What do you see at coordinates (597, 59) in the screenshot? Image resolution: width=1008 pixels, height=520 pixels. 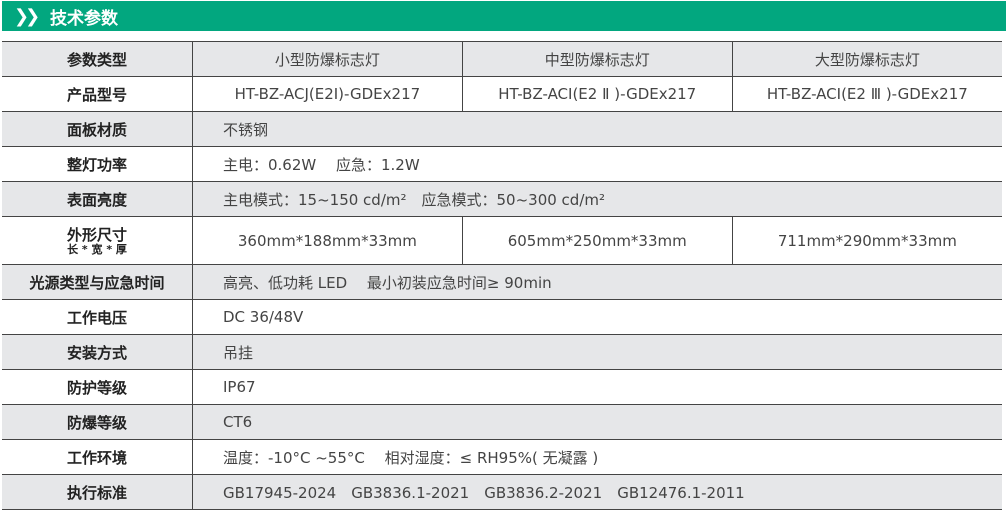 I see `cell: 中型防爆标志灯` at bounding box center [597, 59].